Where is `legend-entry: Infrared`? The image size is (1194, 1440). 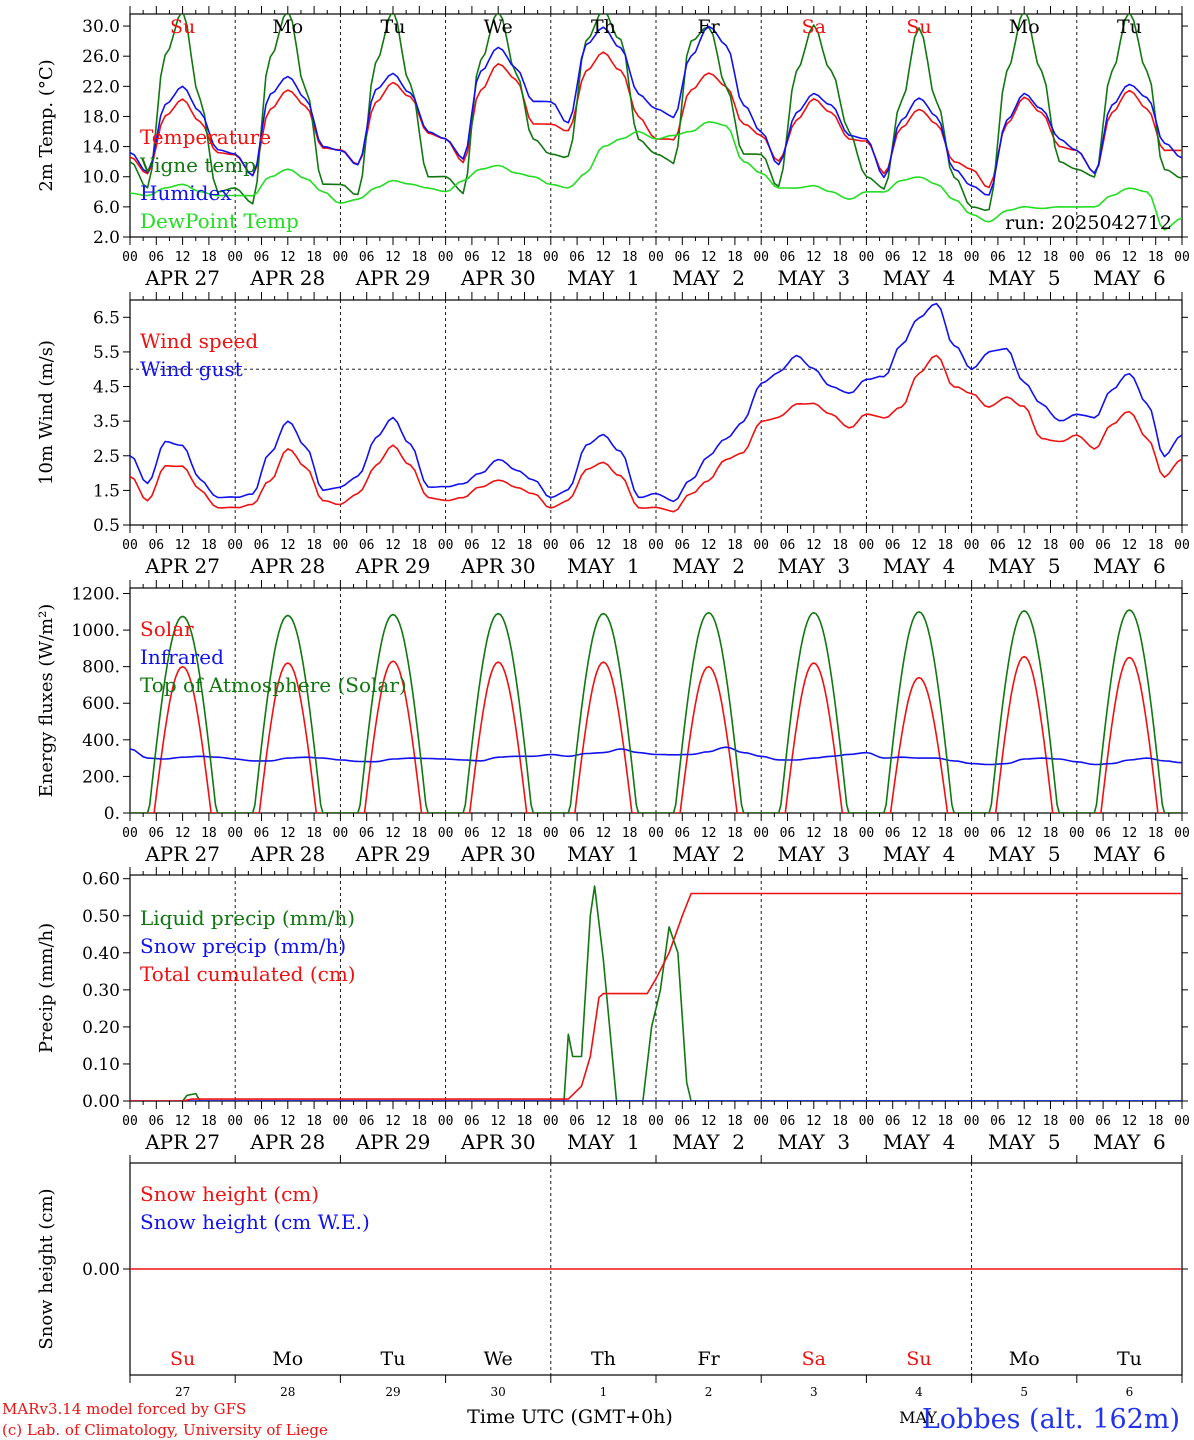 legend-entry: Infrared is located at coordinates (182, 657).